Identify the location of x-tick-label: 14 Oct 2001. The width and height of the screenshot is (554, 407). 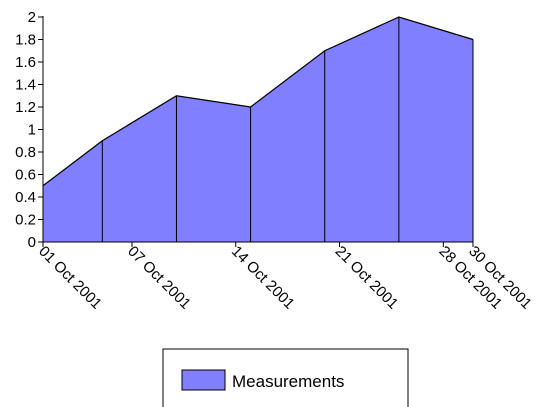
(263, 278).